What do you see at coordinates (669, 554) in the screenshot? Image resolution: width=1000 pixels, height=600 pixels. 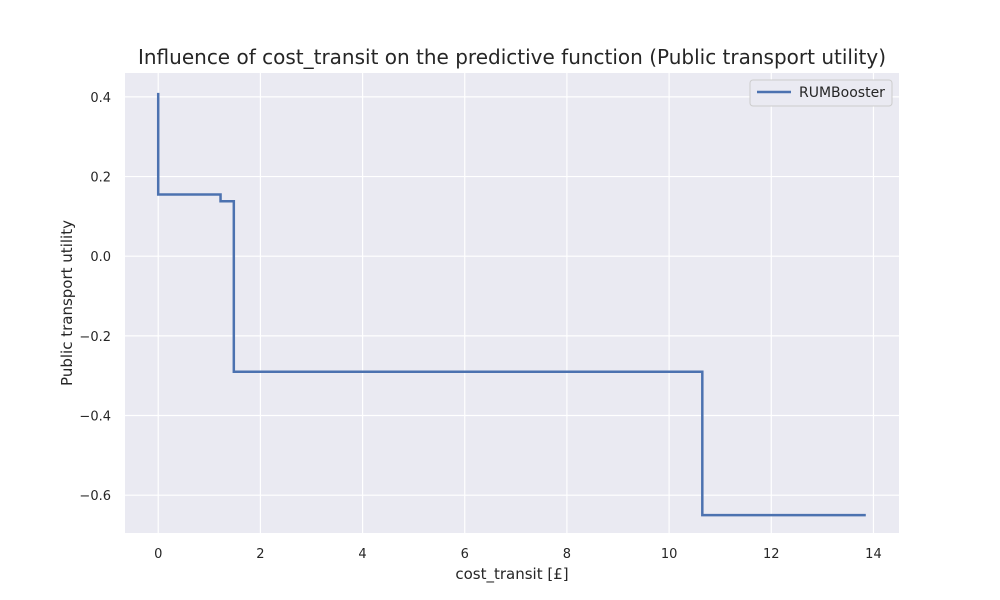 I see `x-tick-label: 10` at bounding box center [669, 554].